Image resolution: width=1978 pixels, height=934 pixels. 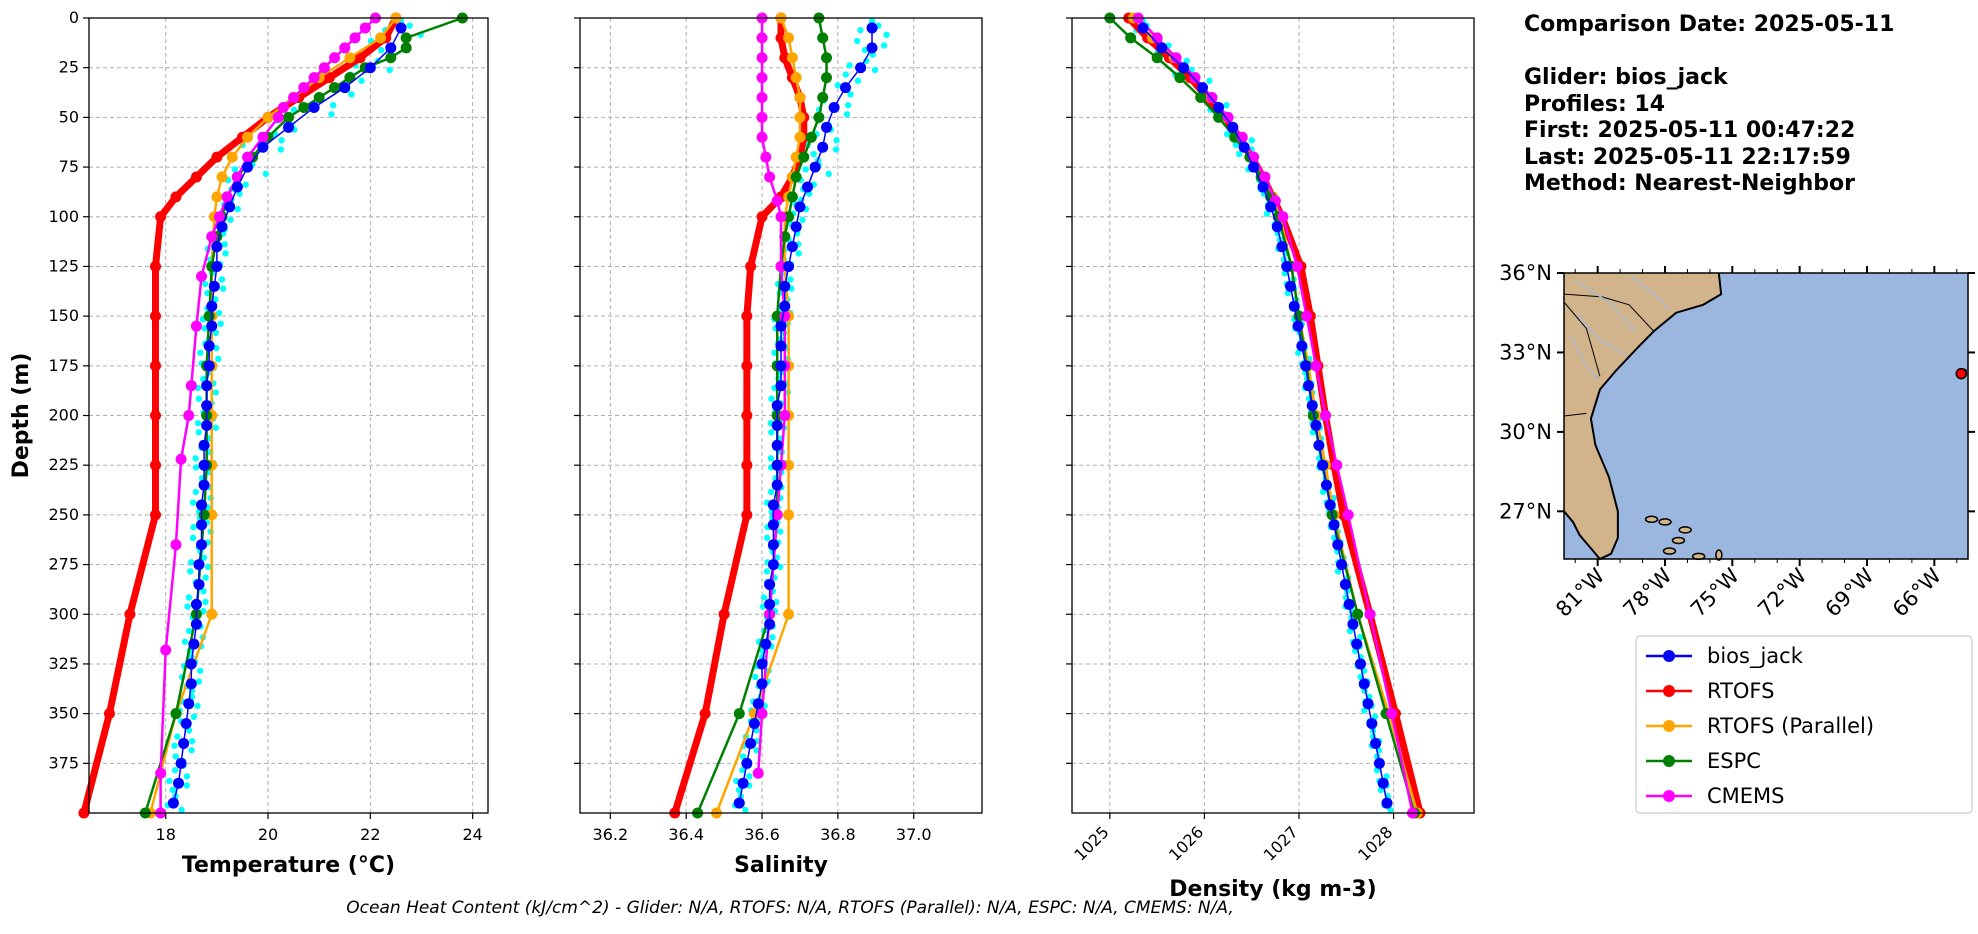 I want to click on lon-label: 69°W, so click(x=1850, y=592).